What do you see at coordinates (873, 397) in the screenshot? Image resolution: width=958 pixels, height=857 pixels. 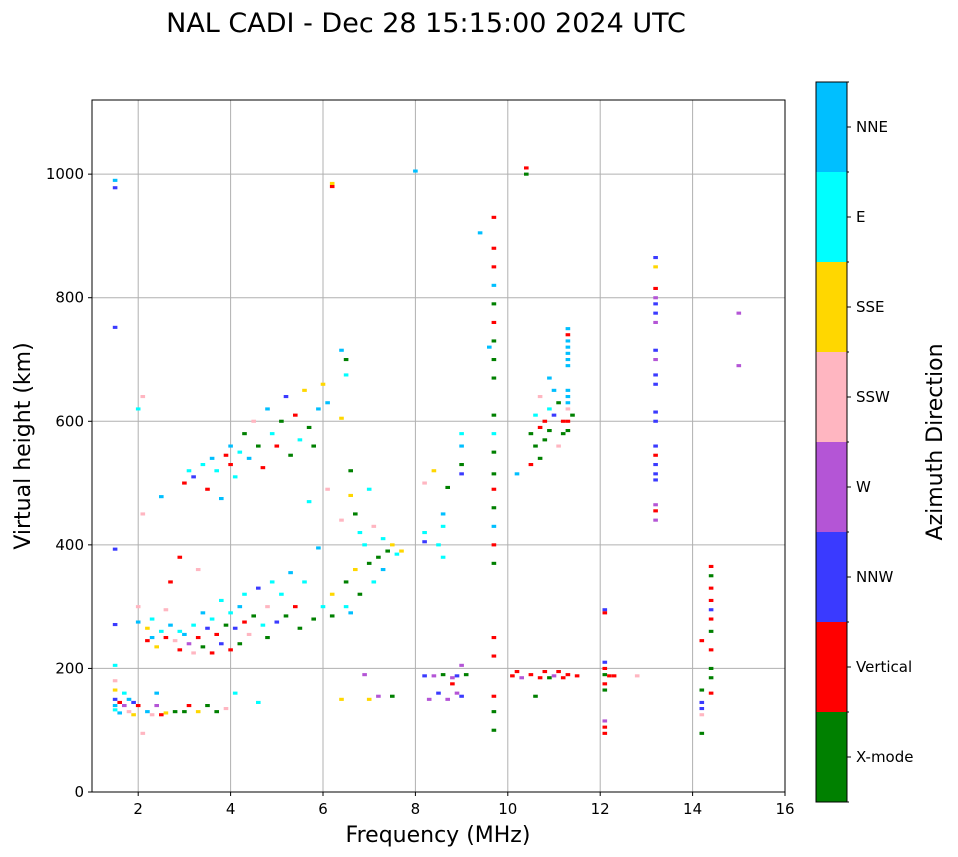 I see `colorbar-label: SSW` at bounding box center [873, 397].